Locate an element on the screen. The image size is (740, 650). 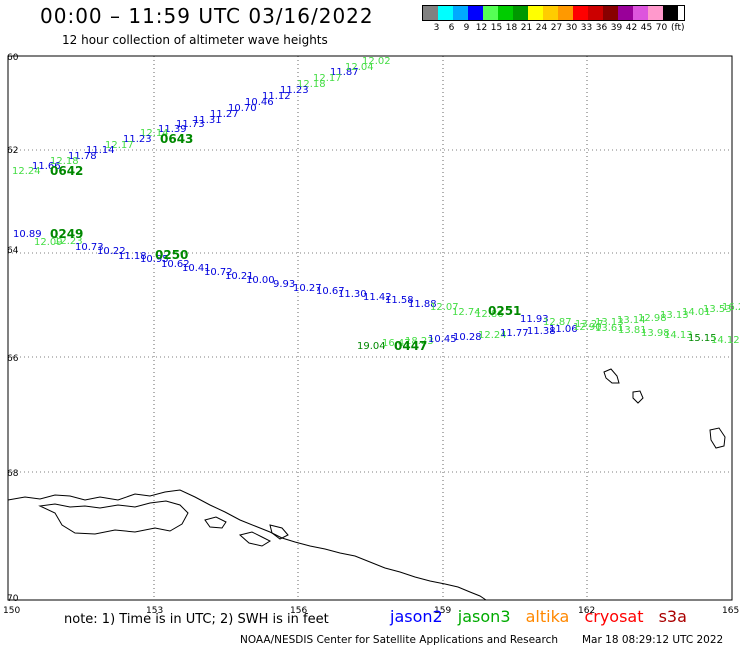
legend-label: 30 is located at coordinates (571, 28).